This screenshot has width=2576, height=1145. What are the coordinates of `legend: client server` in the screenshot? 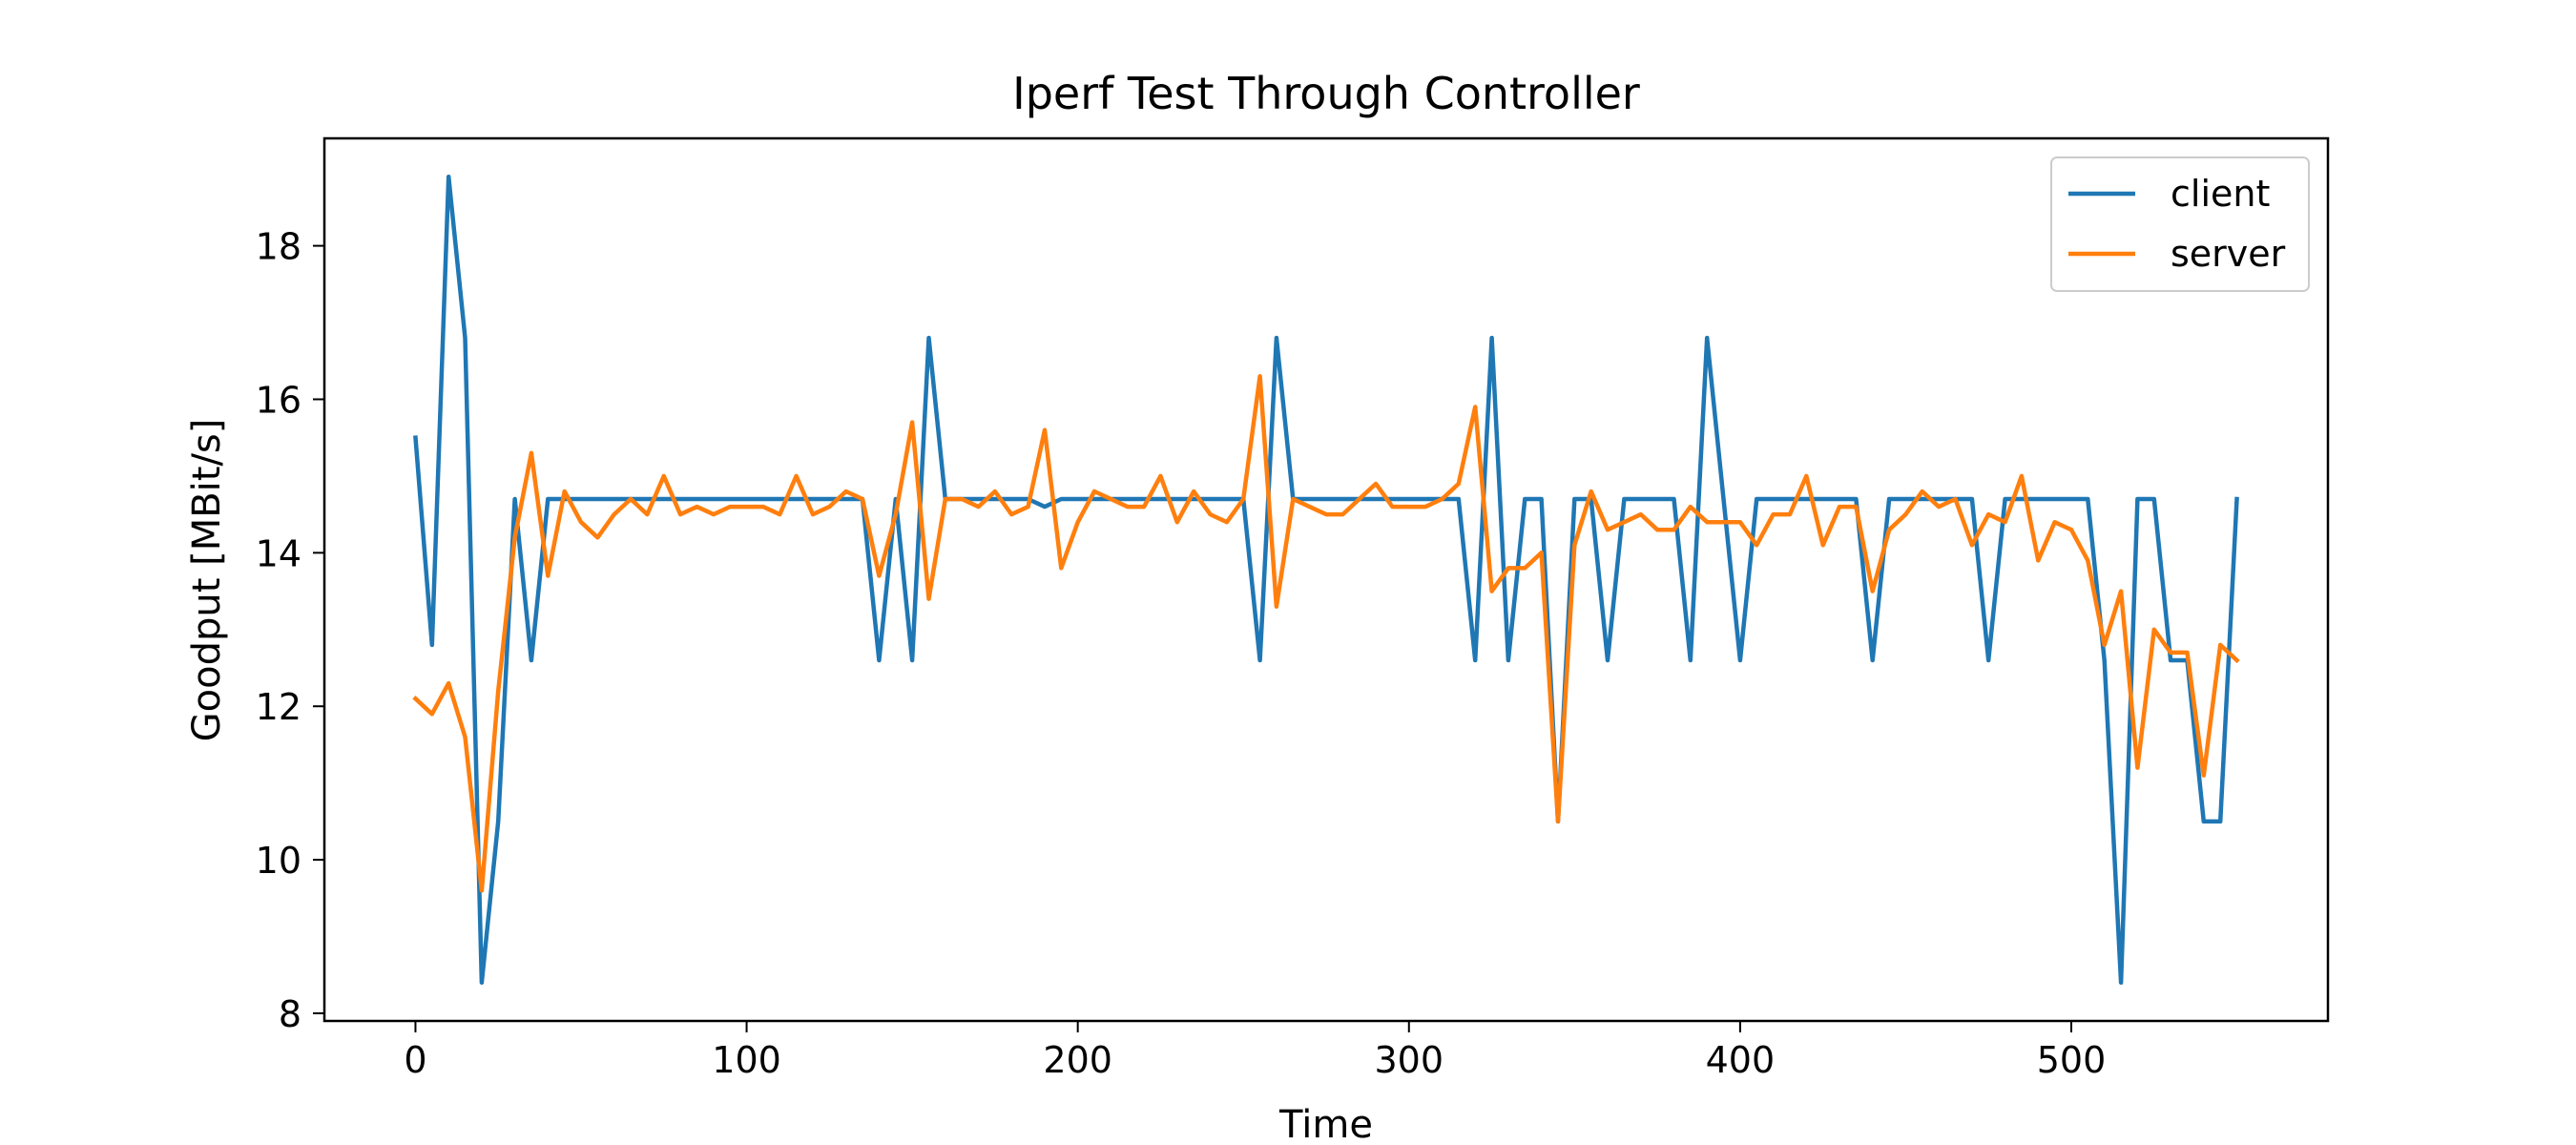 It's located at (2180, 224).